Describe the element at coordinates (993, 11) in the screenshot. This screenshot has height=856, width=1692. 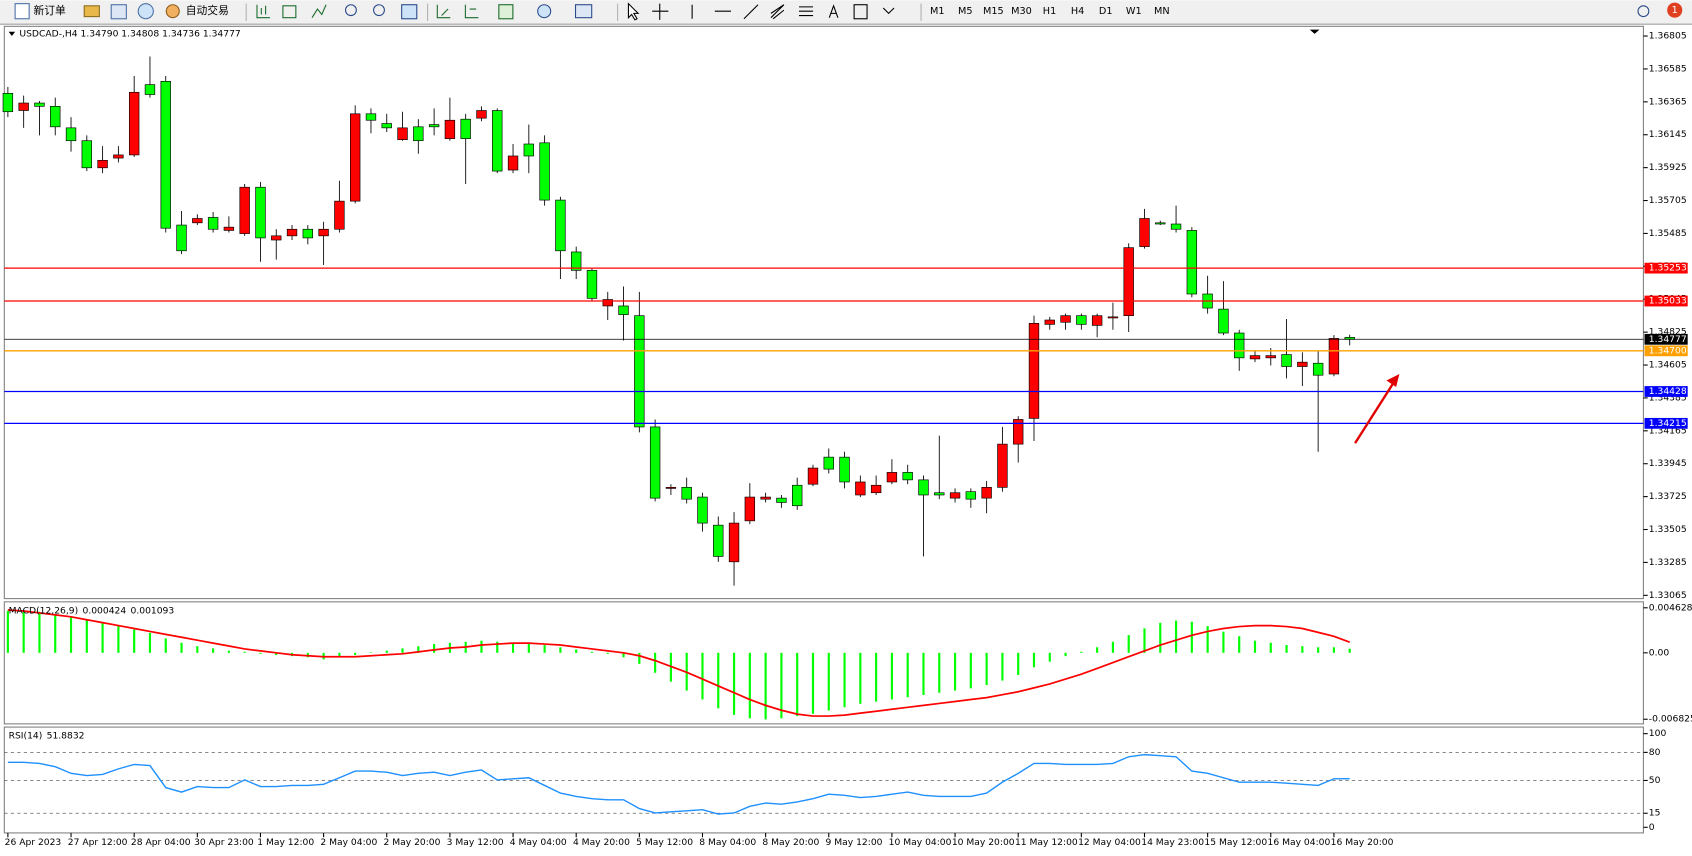
I see `timeframe-button: M15` at that location.